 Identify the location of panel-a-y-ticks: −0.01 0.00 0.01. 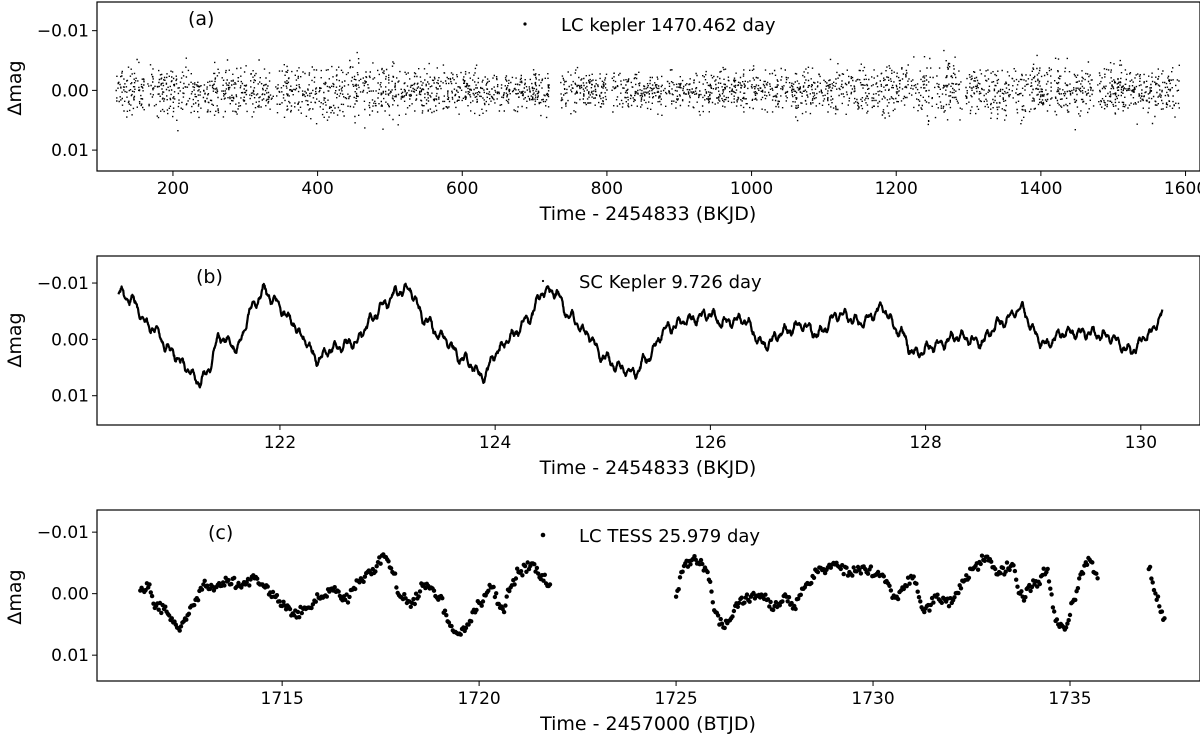
(67, 91).